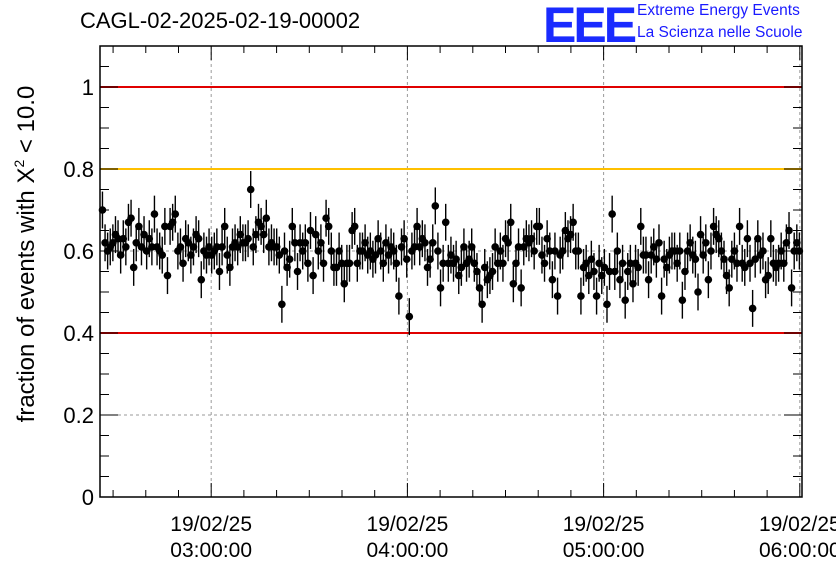  Describe the element at coordinates (604, 550) in the screenshot. I see `x-tick-time-label: 05:00:00` at that location.